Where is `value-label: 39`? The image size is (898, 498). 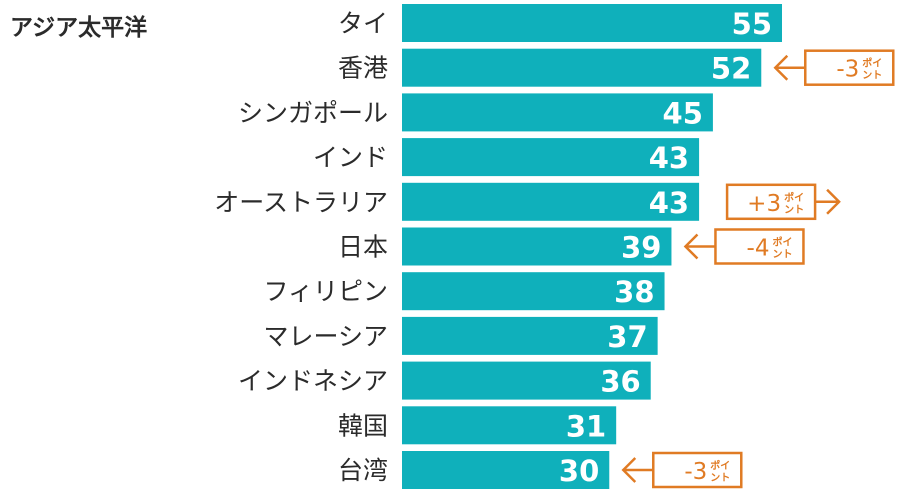
value-label: 39 is located at coordinates (641, 248).